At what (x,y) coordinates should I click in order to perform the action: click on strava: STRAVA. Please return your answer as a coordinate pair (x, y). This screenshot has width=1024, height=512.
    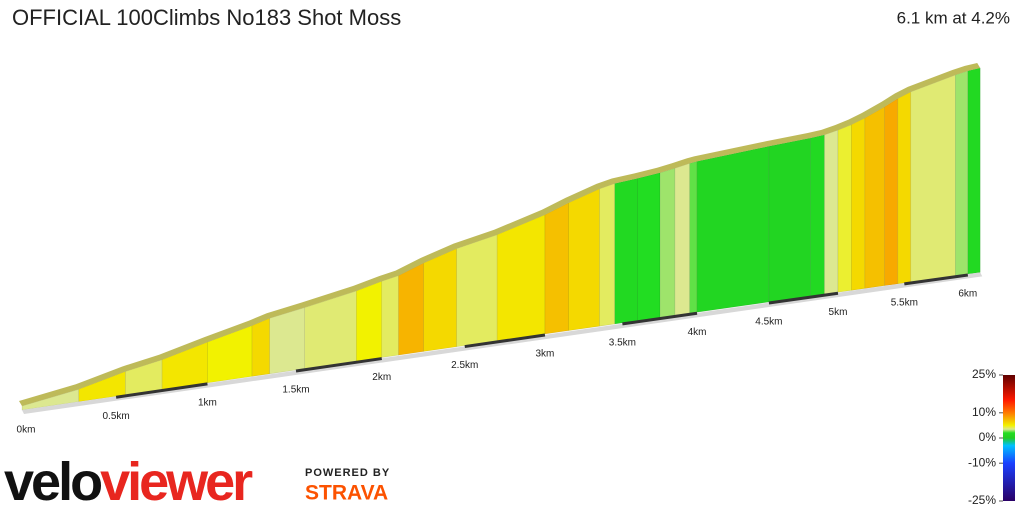
    Looking at the image, I should click on (346, 493).